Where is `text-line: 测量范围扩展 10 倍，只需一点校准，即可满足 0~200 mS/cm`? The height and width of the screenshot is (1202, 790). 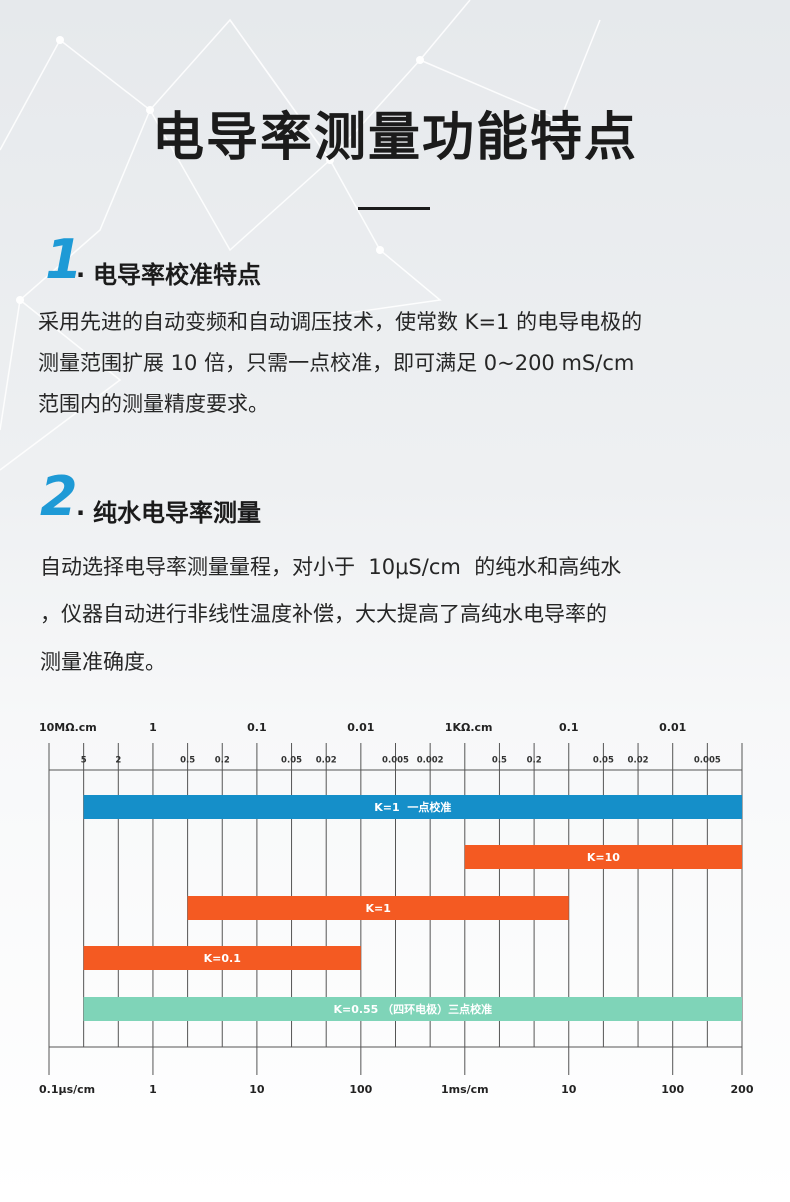 text-line: 测量范围扩展 10 倍，只需一点校准，即可满足 0~200 mS/cm is located at coordinates (336, 363).